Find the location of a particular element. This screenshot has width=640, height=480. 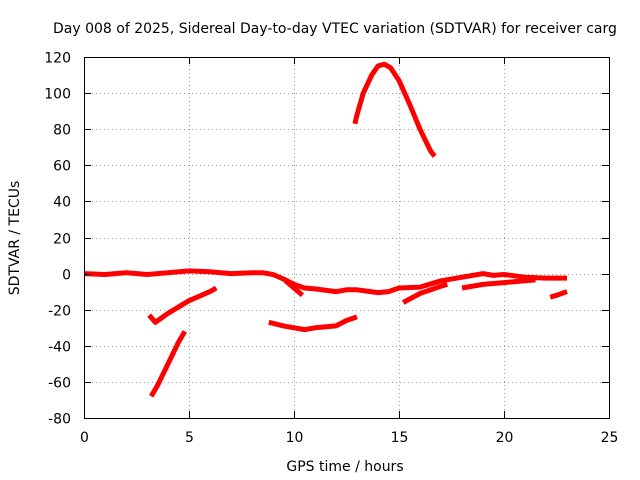

y-tick-label: -40 is located at coordinates (59, 348).